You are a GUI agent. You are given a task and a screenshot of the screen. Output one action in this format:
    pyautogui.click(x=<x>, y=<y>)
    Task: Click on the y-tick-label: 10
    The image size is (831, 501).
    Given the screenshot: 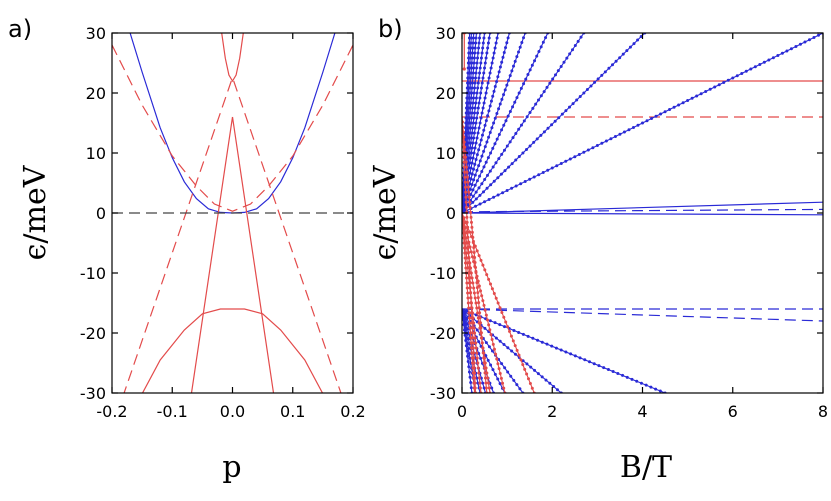 What is the action you would take?
    pyautogui.click(x=446, y=153)
    